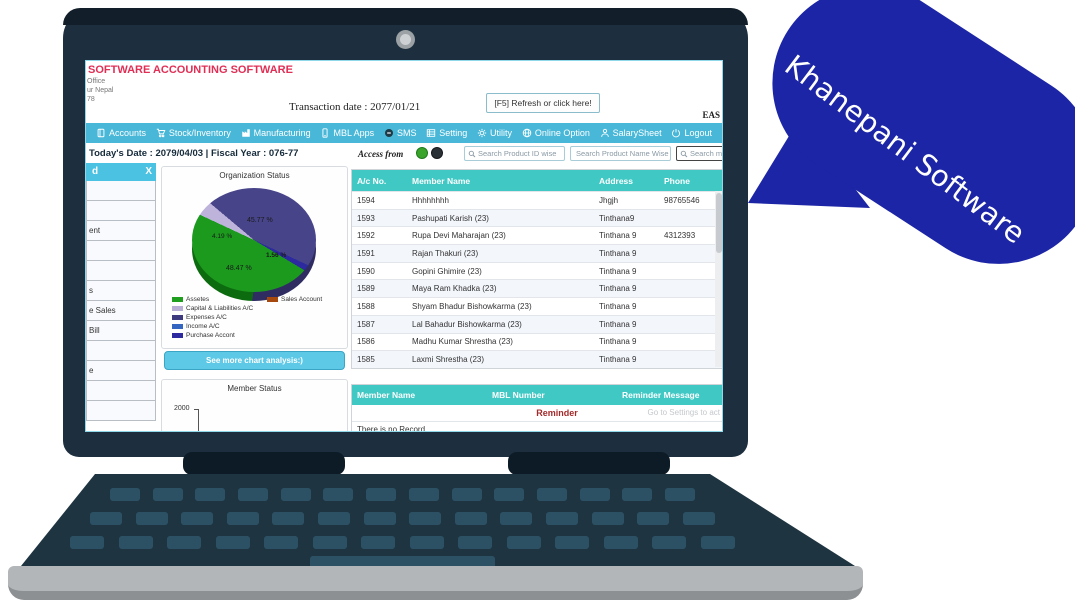 The image size is (1075, 604). I want to click on legend-swatch, so click(177, 317).